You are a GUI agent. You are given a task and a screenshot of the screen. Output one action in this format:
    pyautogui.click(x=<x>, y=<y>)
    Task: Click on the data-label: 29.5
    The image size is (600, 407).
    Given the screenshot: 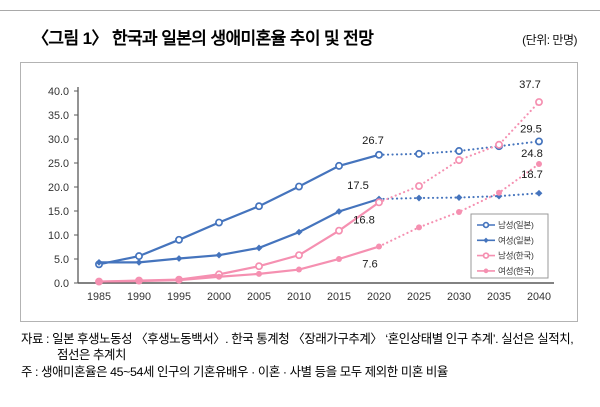 What is the action you would take?
    pyautogui.click(x=531, y=129)
    